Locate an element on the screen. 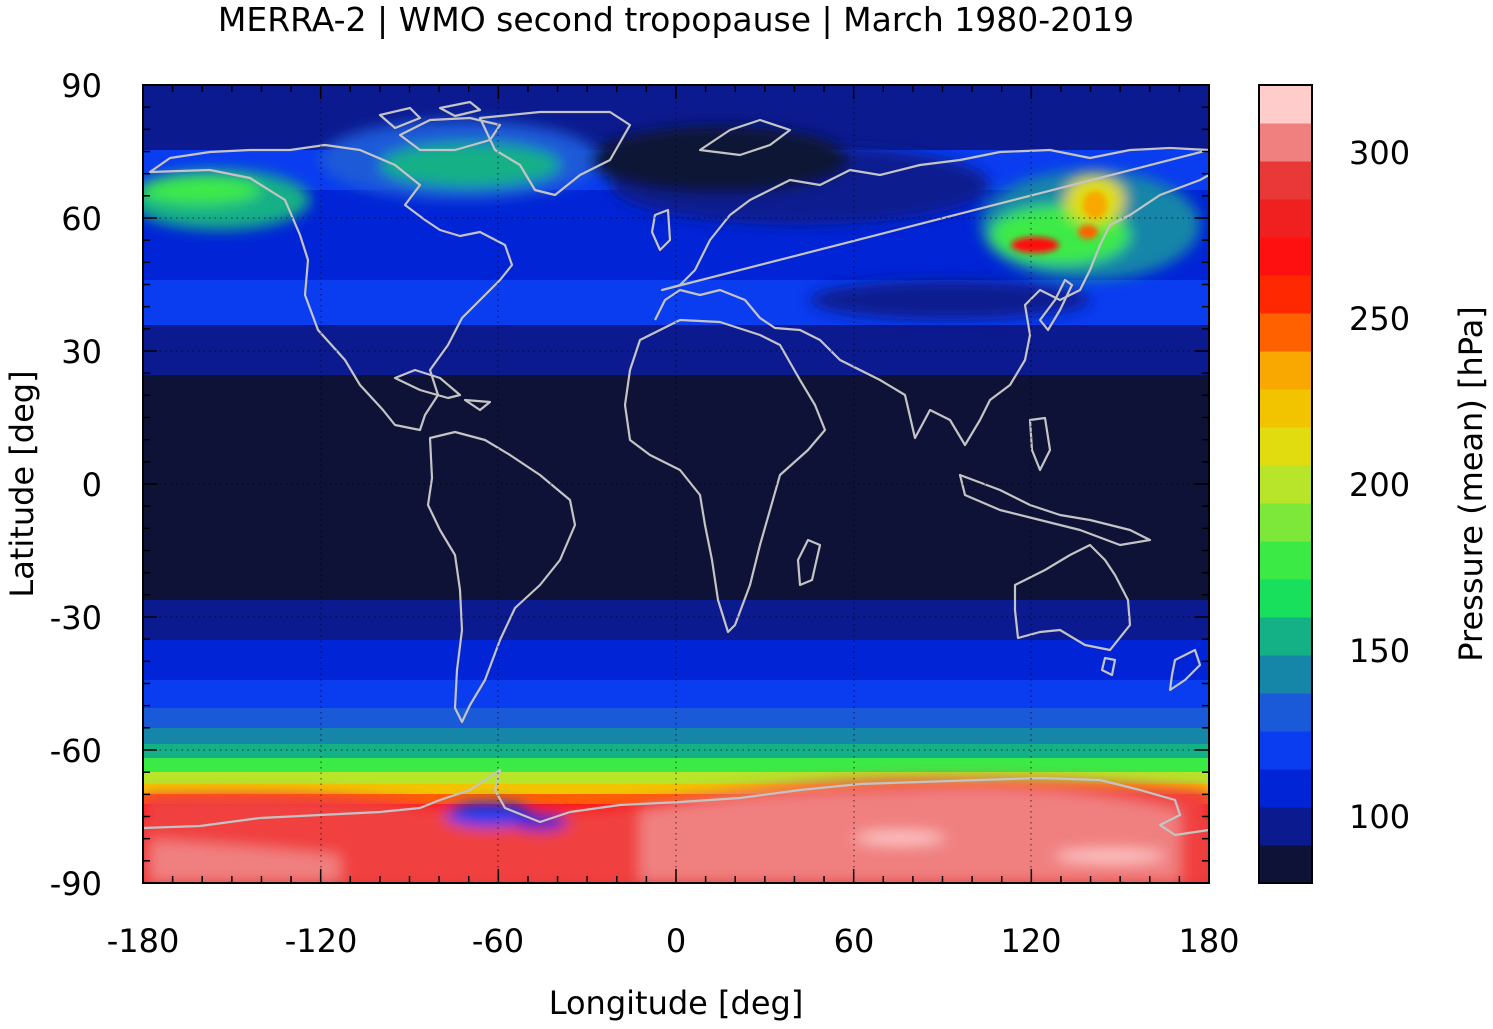 The height and width of the screenshot is (1029, 1493). coast-antarctica is located at coordinates (676, 802).